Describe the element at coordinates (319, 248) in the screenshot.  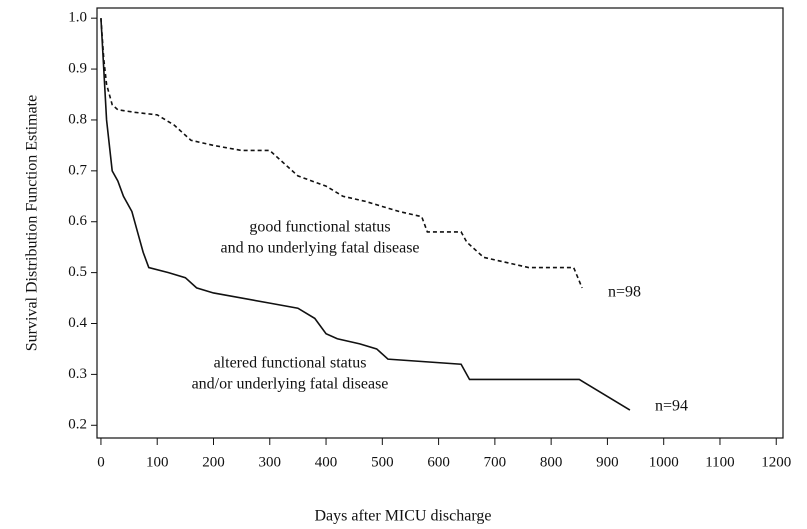
I see `annotation: and no underlying fatal disease` at that location.